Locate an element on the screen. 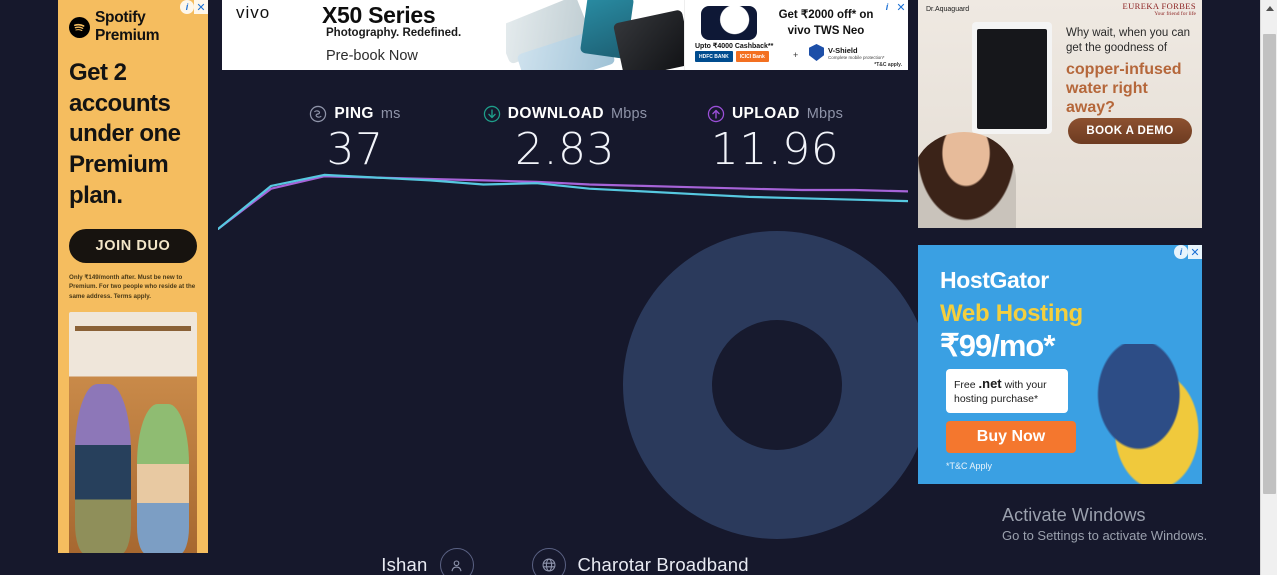  page-scrollbar is located at coordinates (1268, 287).